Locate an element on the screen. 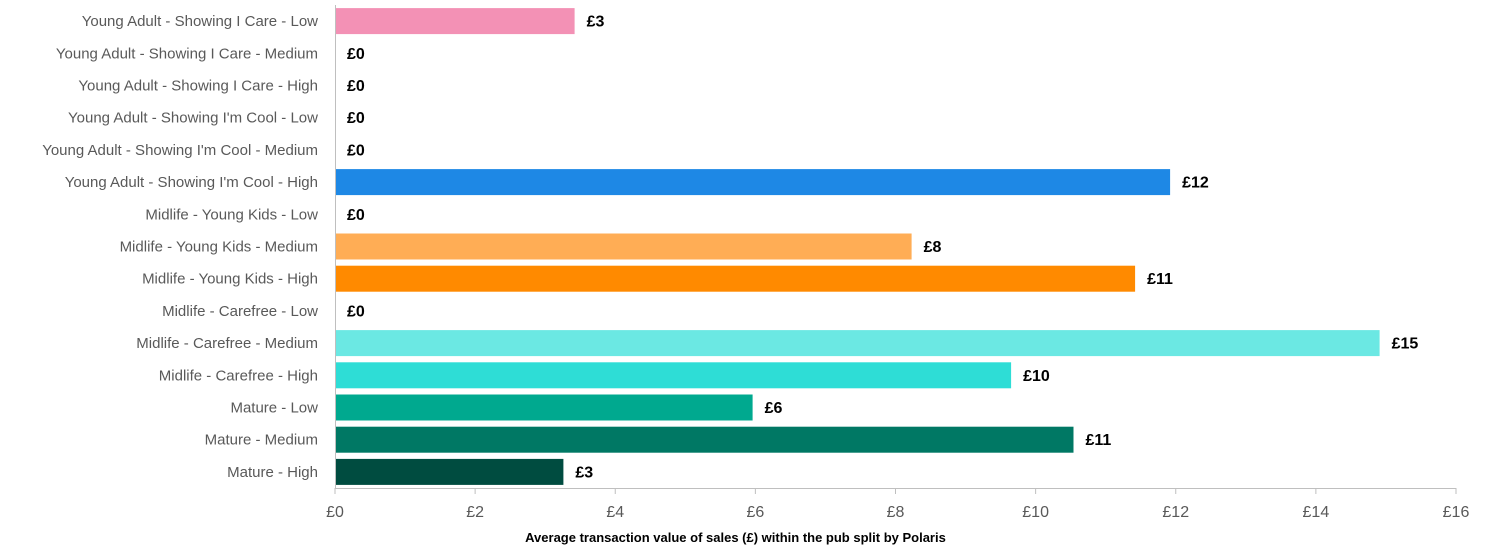  category-label: Young Adult - Showing I'm Cool - High is located at coordinates (191, 182).